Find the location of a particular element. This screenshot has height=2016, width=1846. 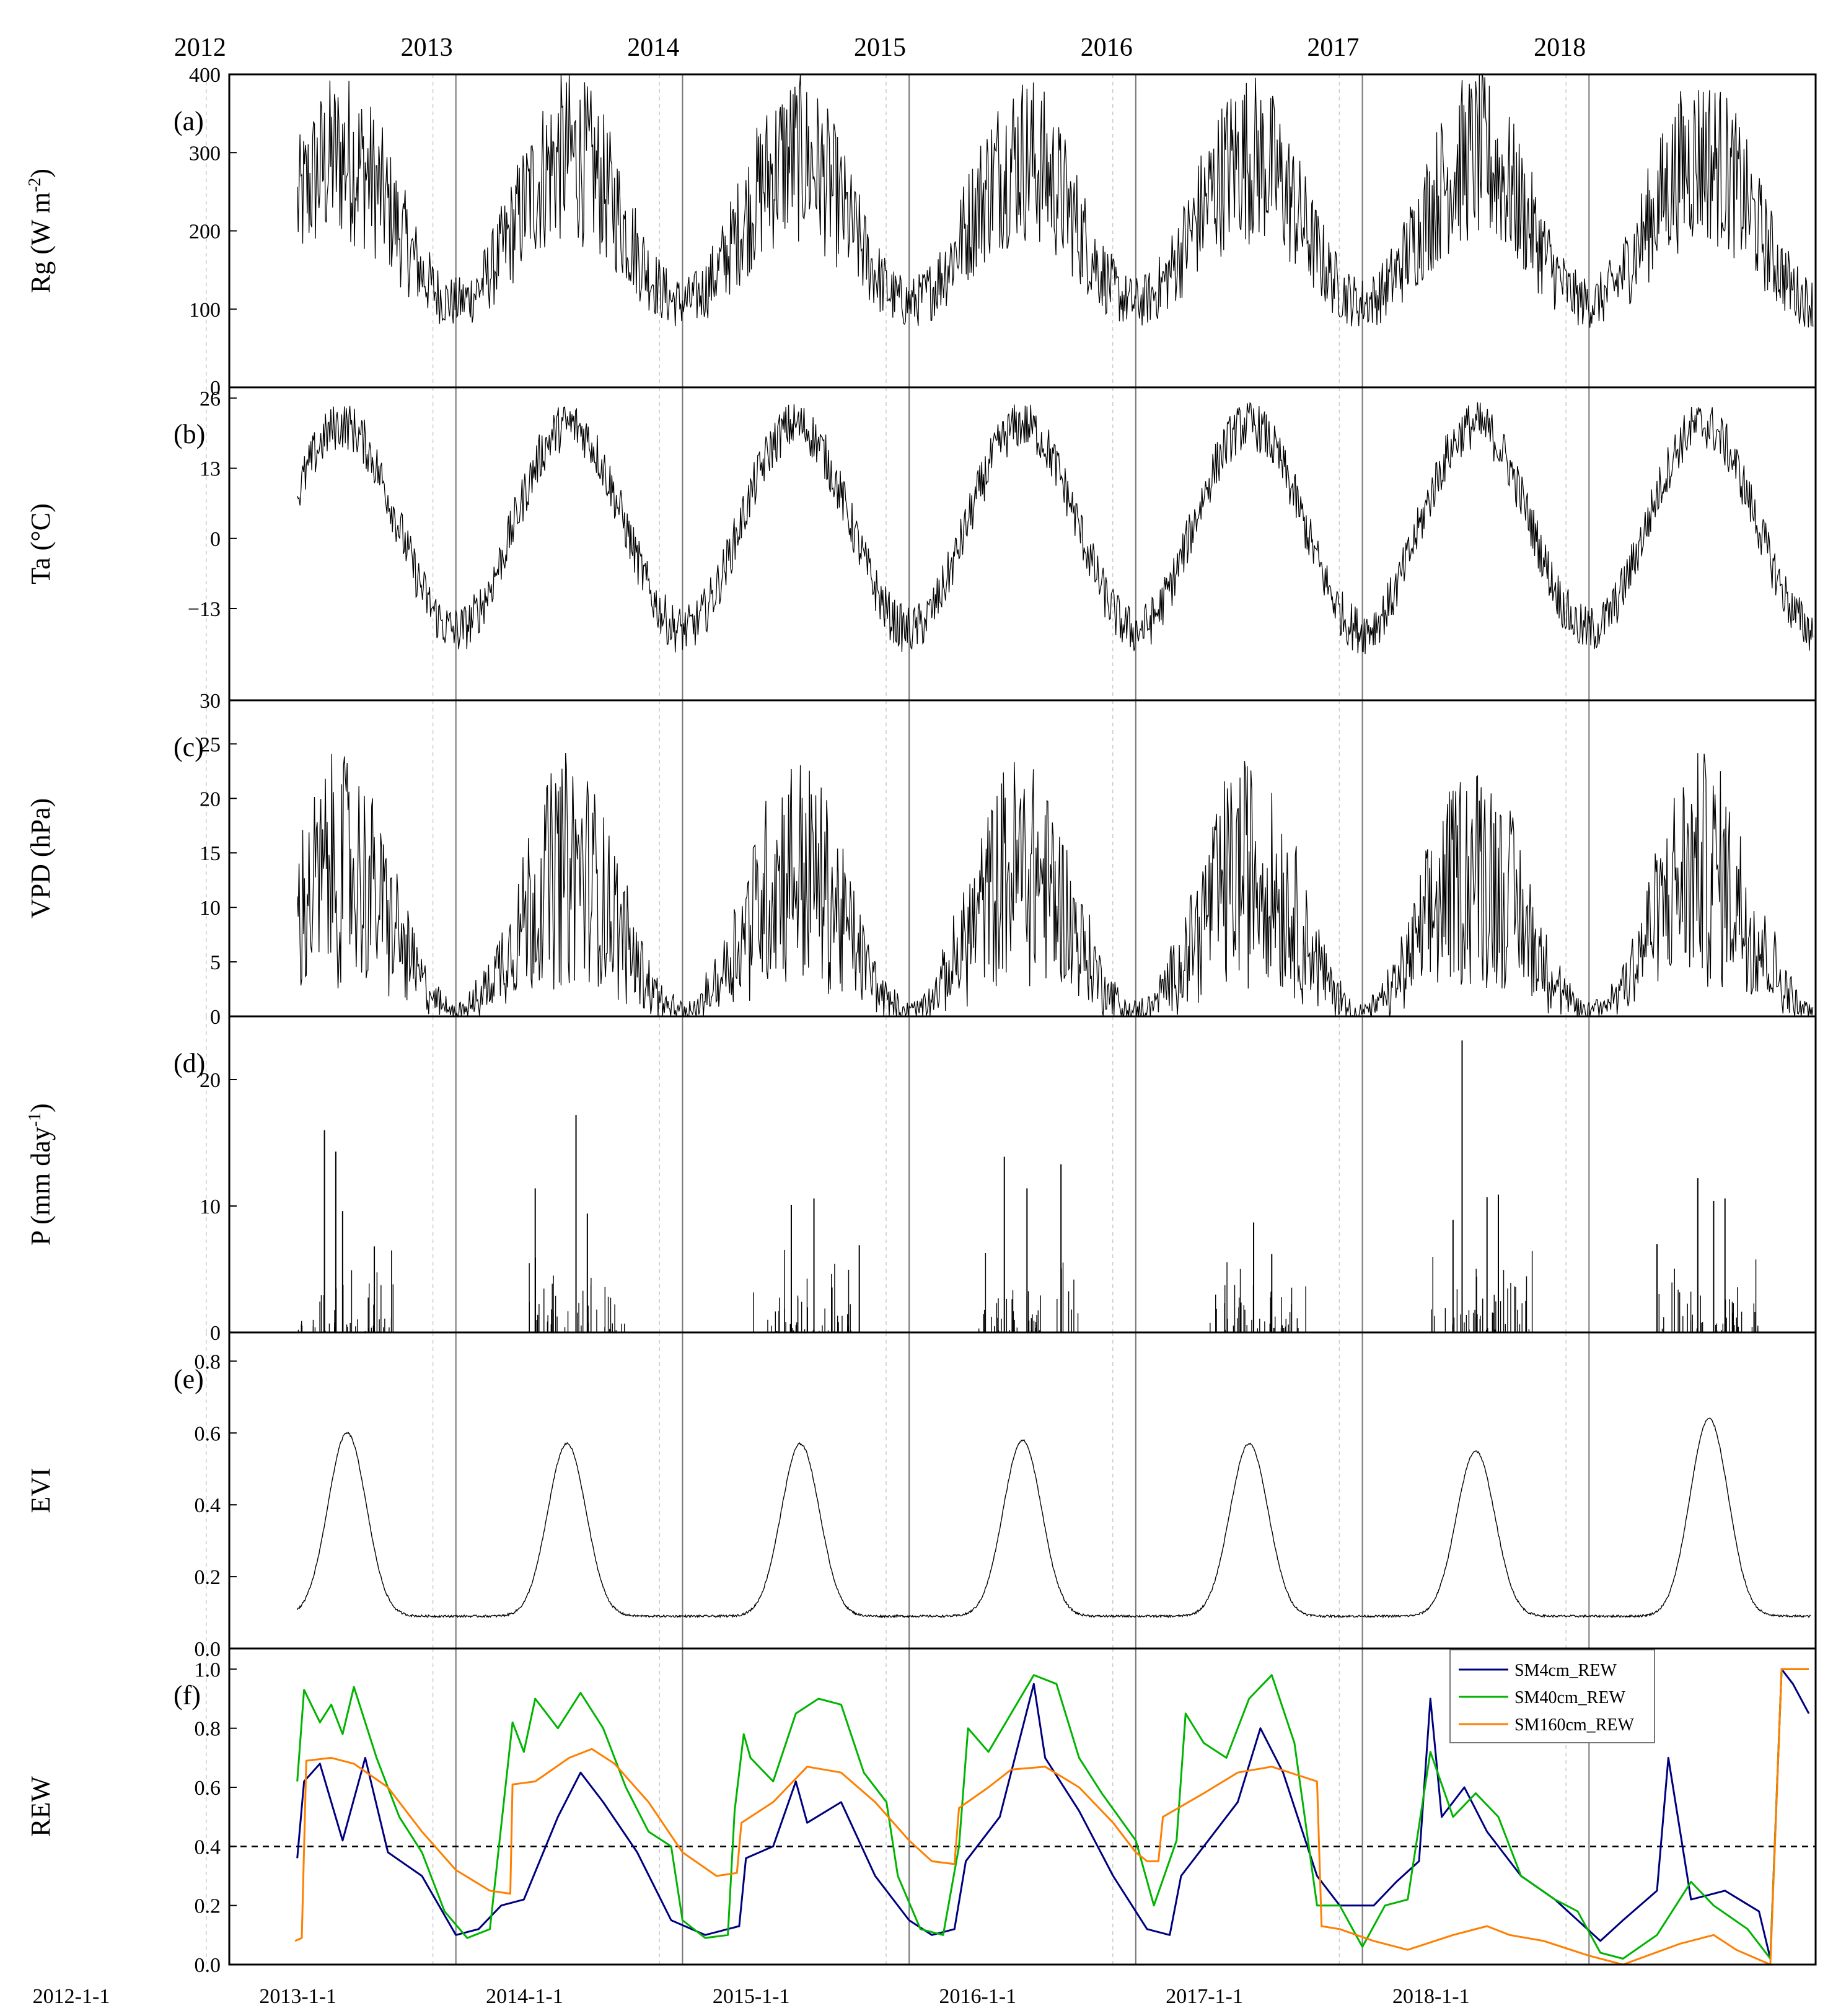

year-labels: 2012 2013 2014 2015 2016 2017 2018 is located at coordinates (880, 47).